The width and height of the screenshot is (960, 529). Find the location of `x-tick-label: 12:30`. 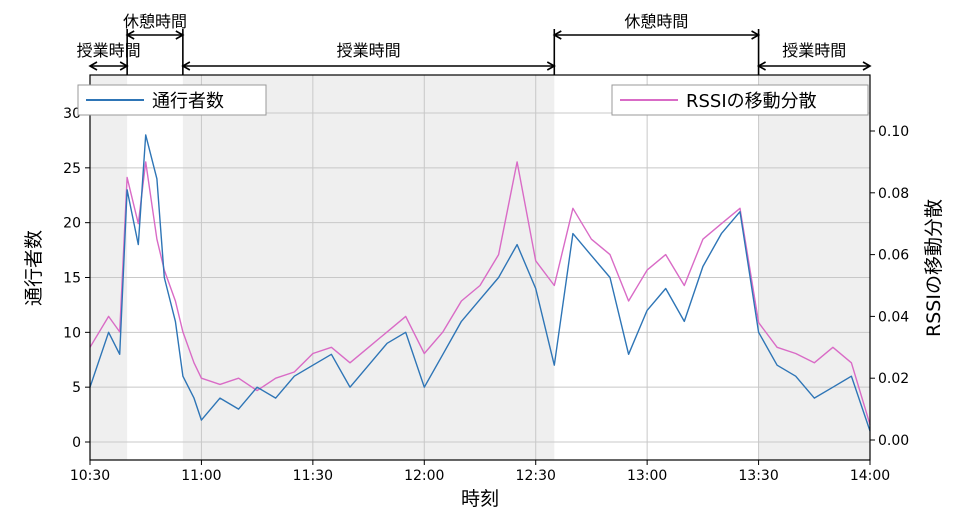

x-tick-label: 12:30 is located at coordinates (536, 476).